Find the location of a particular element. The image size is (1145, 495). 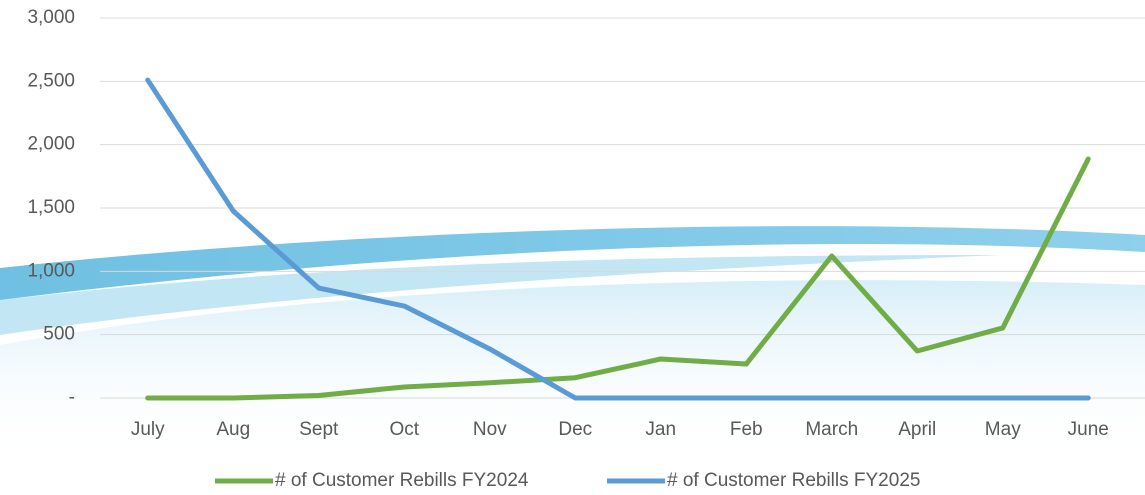

y-tick-label: 2,000 is located at coordinates (51, 144).